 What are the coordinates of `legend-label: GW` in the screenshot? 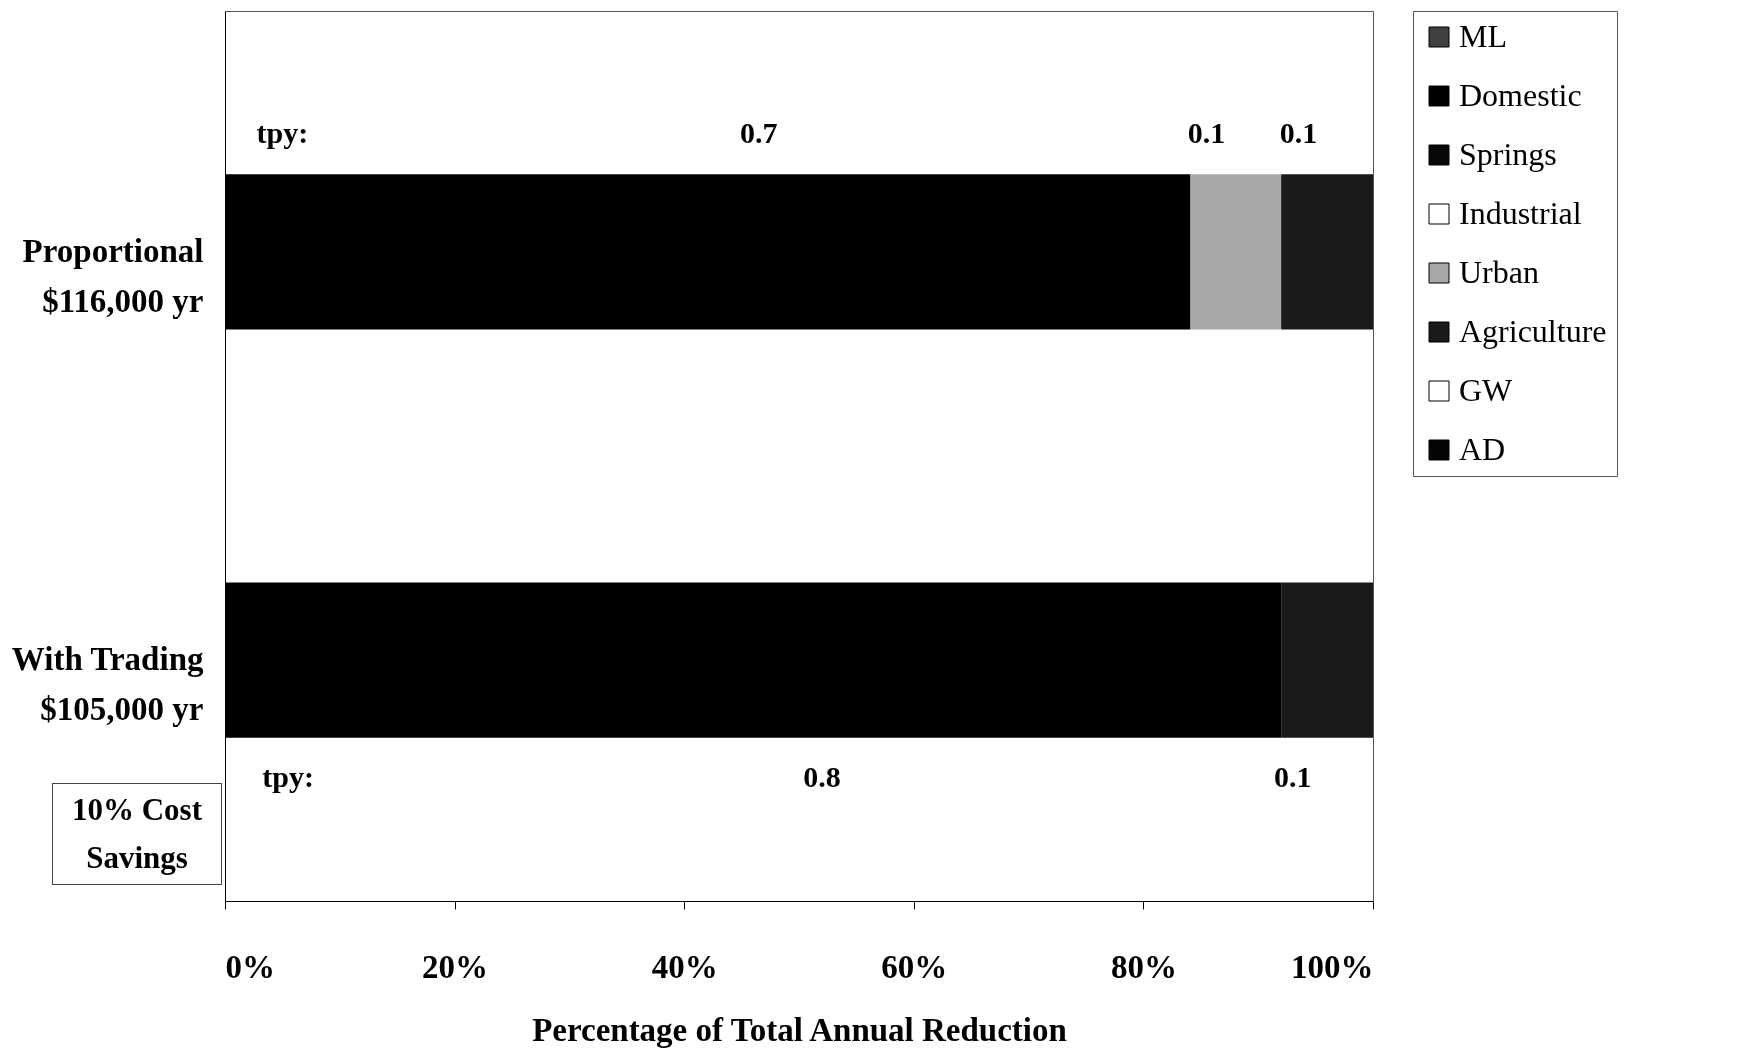 It's located at (1486, 390).